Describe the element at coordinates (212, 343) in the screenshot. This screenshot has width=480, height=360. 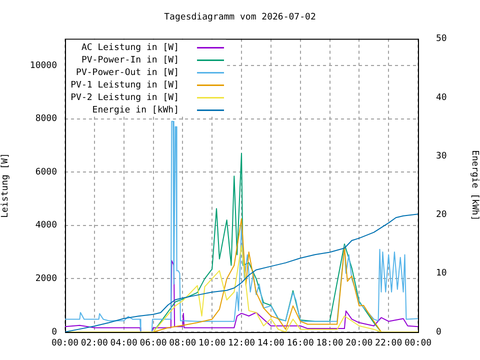
I see `x-tick-label: 10:00` at that location.